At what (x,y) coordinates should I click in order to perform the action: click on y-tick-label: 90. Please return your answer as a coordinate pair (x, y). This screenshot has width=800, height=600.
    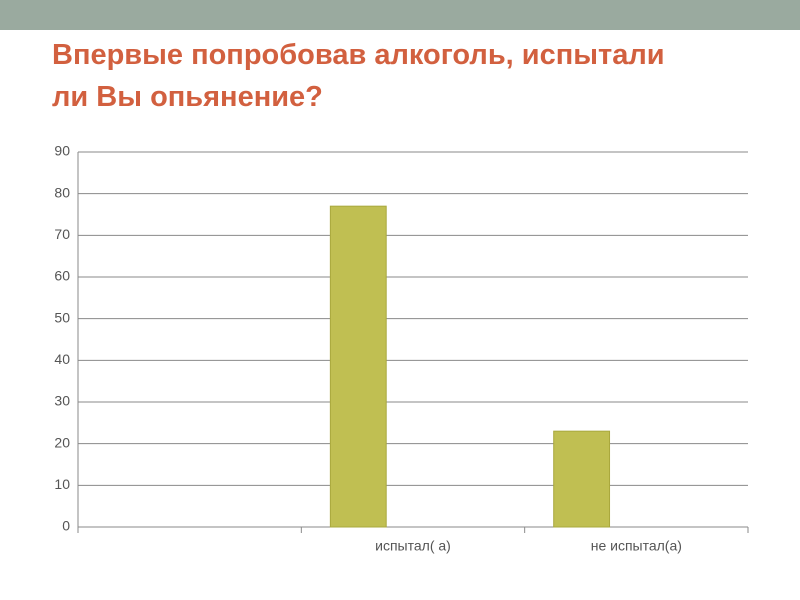
    Looking at the image, I should click on (62, 151).